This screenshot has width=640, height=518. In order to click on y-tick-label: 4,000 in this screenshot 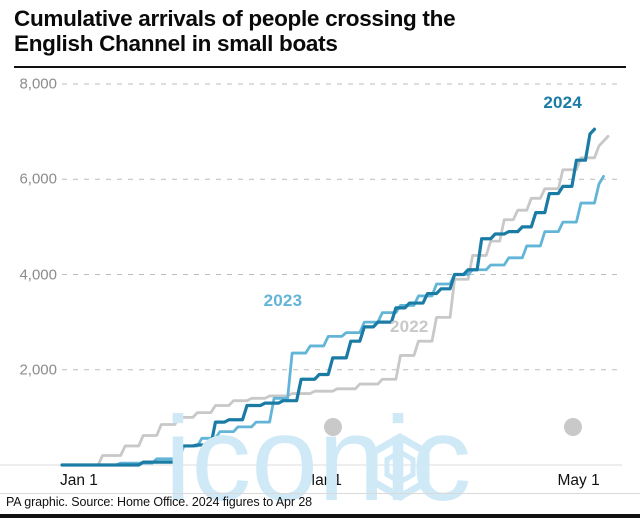, I will do `click(38, 274)`.